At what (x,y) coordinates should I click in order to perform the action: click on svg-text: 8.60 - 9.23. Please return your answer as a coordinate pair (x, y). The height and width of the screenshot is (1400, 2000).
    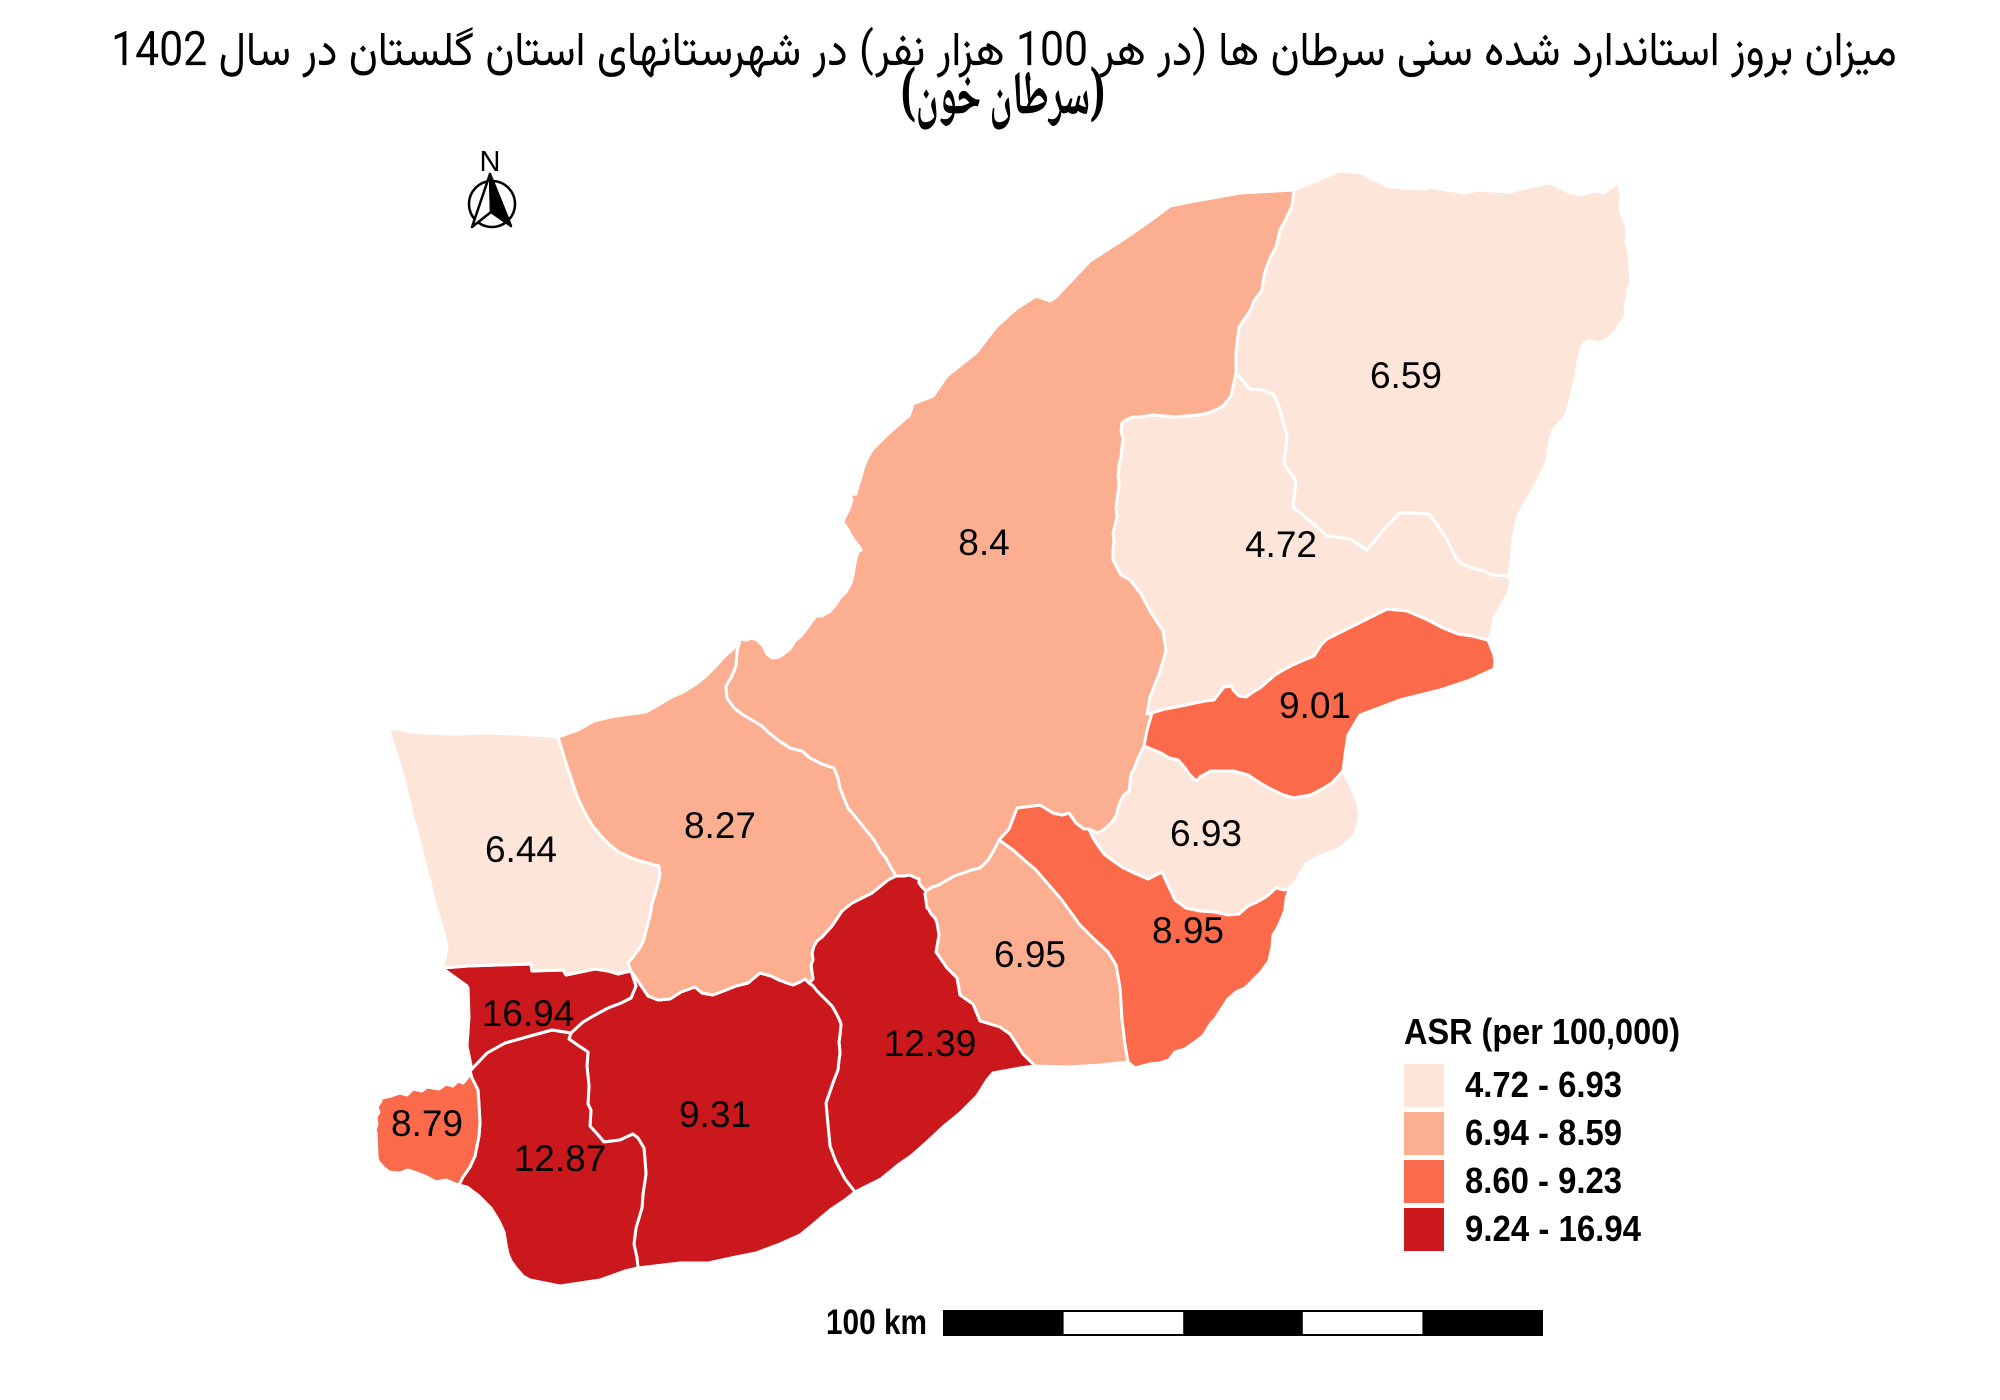
    Looking at the image, I should click on (1543, 1180).